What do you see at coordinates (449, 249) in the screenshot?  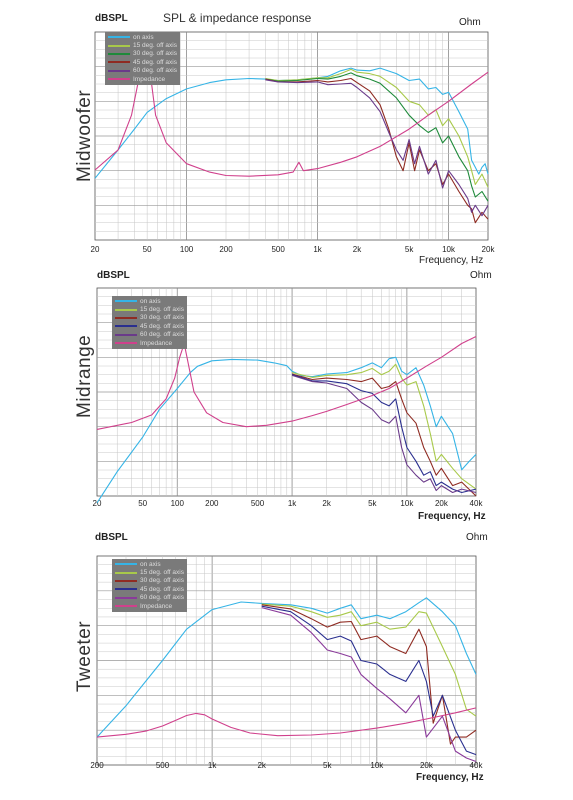 I see `x-tick-label: 10k` at bounding box center [449, 249].